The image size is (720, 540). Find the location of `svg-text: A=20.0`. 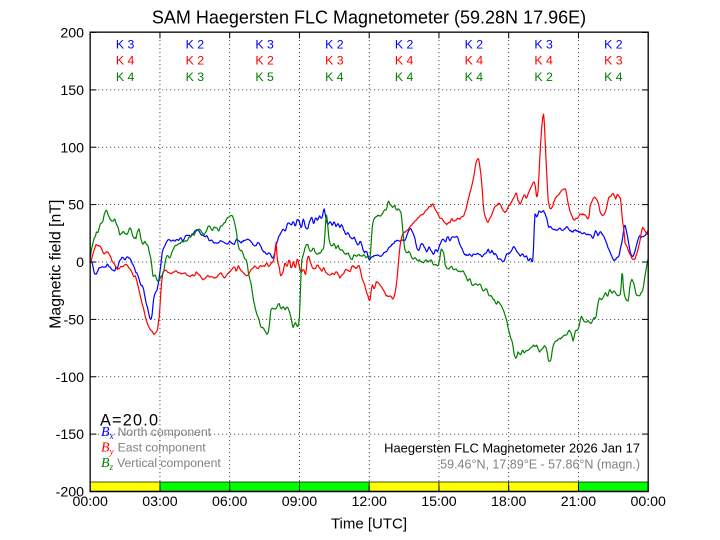

svg-text: A=20.0 is located at coordinates (129, 421).